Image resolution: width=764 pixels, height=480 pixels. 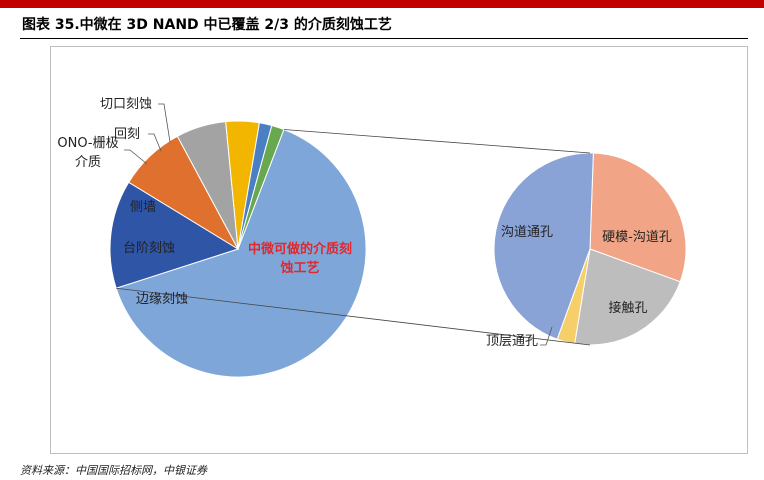 What do you see at coordinates (543, 246) in the screenshot?
I see `detail-slice-沟道通孔` at bounding box center [543, 246].